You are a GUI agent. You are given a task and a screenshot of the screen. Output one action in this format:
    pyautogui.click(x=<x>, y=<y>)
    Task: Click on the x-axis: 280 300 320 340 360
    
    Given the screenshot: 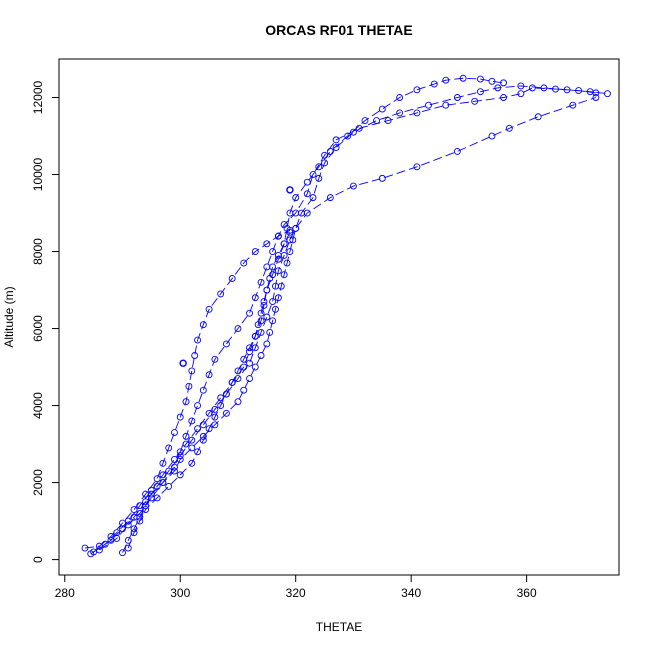 What is the action you would take?
    pyautogui.click(x=296, y=587)
    